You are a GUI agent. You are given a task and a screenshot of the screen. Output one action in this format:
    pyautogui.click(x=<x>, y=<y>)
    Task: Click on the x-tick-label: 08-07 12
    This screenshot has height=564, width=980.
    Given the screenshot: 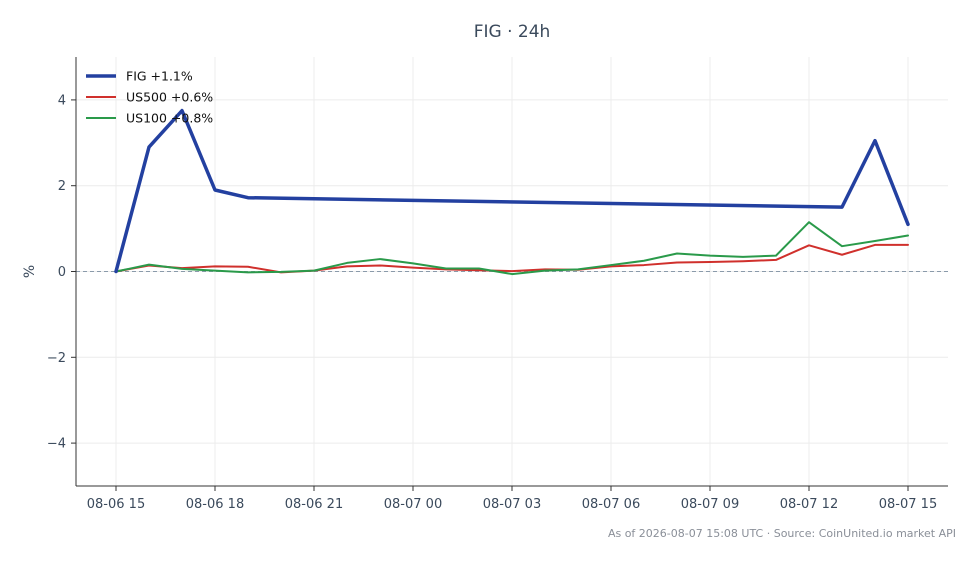 What is the action you would take?
    pyautogui.click(x=809, y=504)
    